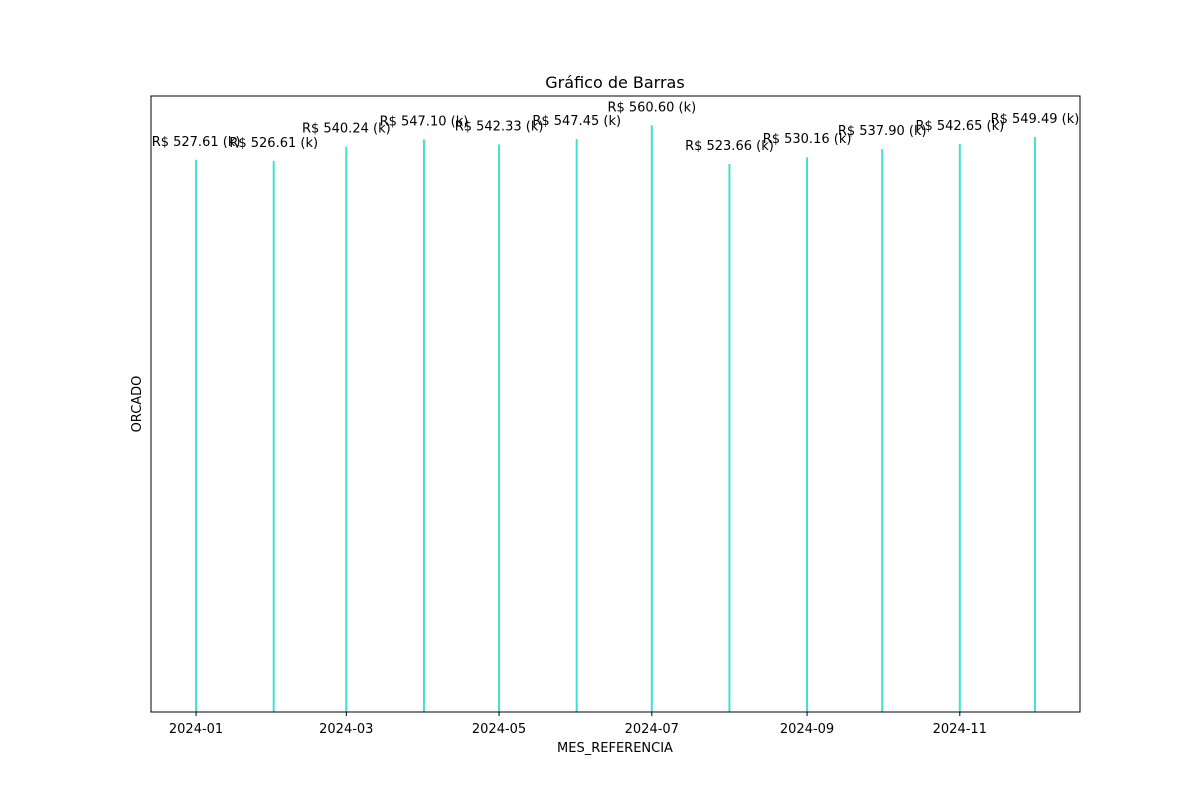 The width and height of the screenshot is (1200, 804). What do you see at coordinates (960, 729) in the screenshot?
I see `x-tick-label: 2024-11` at bounding box center [960, 729].